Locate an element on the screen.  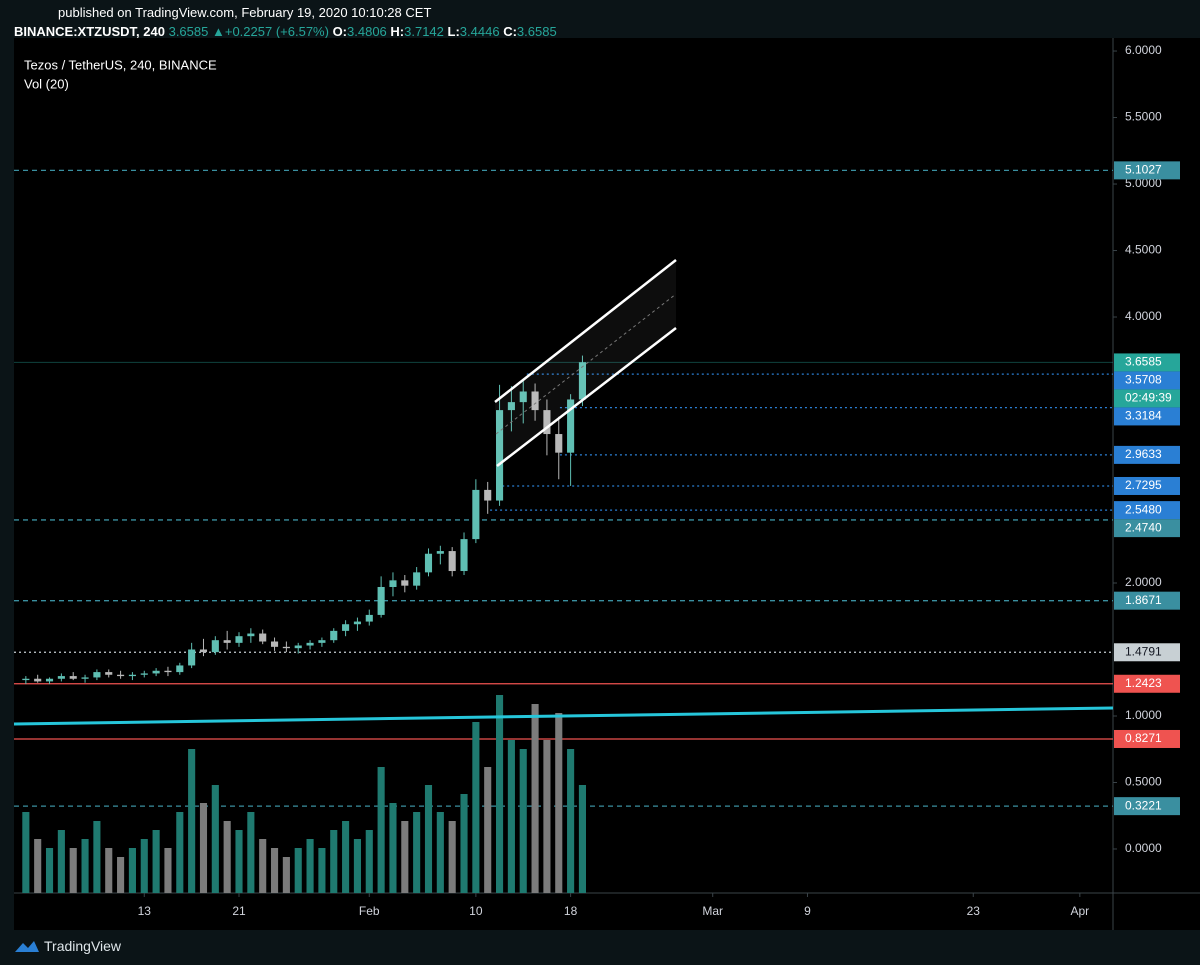
c-label: C: is located at coordinates (510, 31).